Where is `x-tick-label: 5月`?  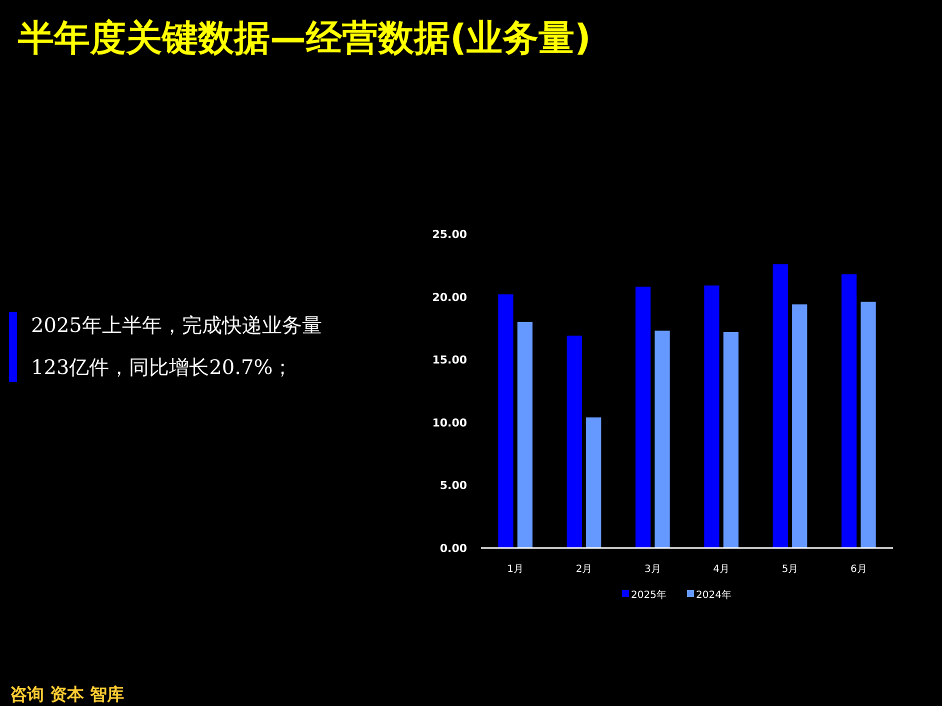 x-tick-label: 5月 is located at coordinates (790, 569).